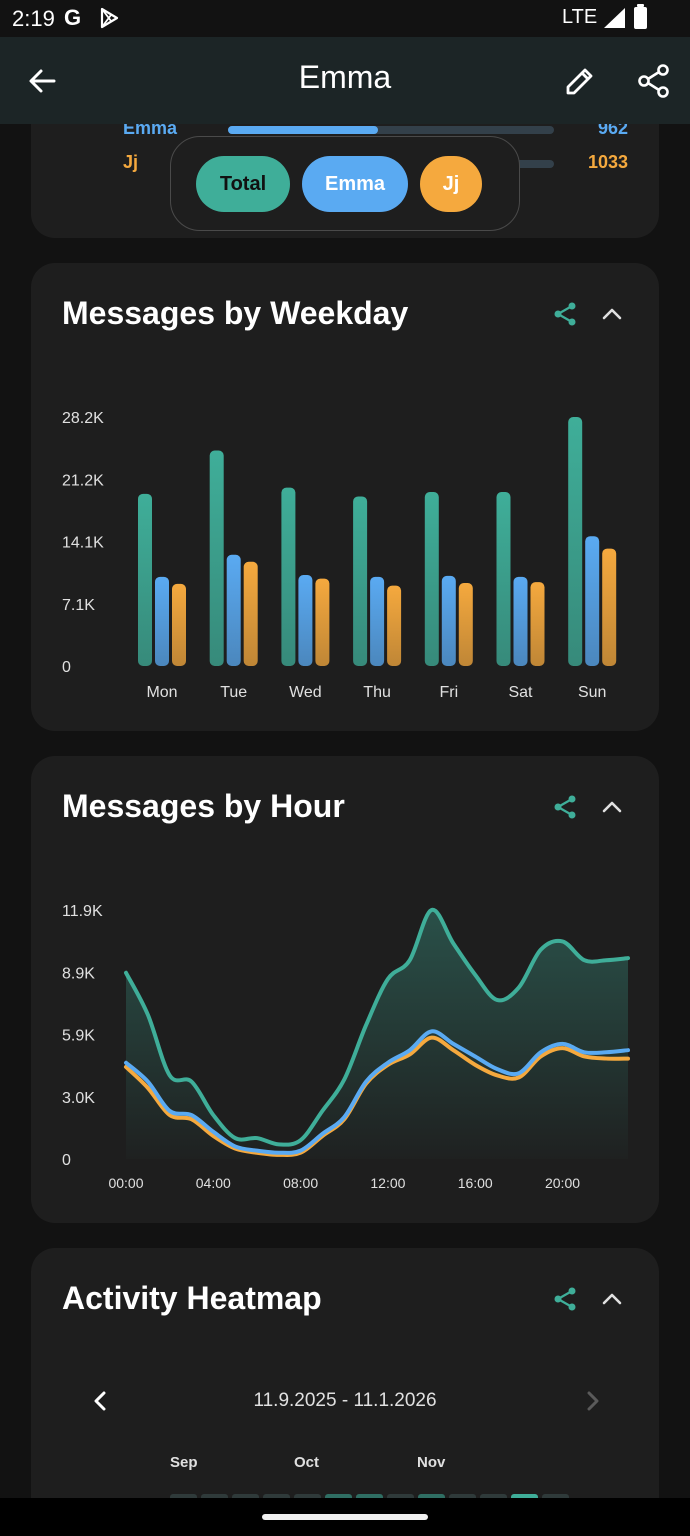 The width and height of the screenshot is (690, 1536). Describe the element at coordinates (78, 1098) in the screenshot. I see `y-tick-label: 3.0K` at that location.